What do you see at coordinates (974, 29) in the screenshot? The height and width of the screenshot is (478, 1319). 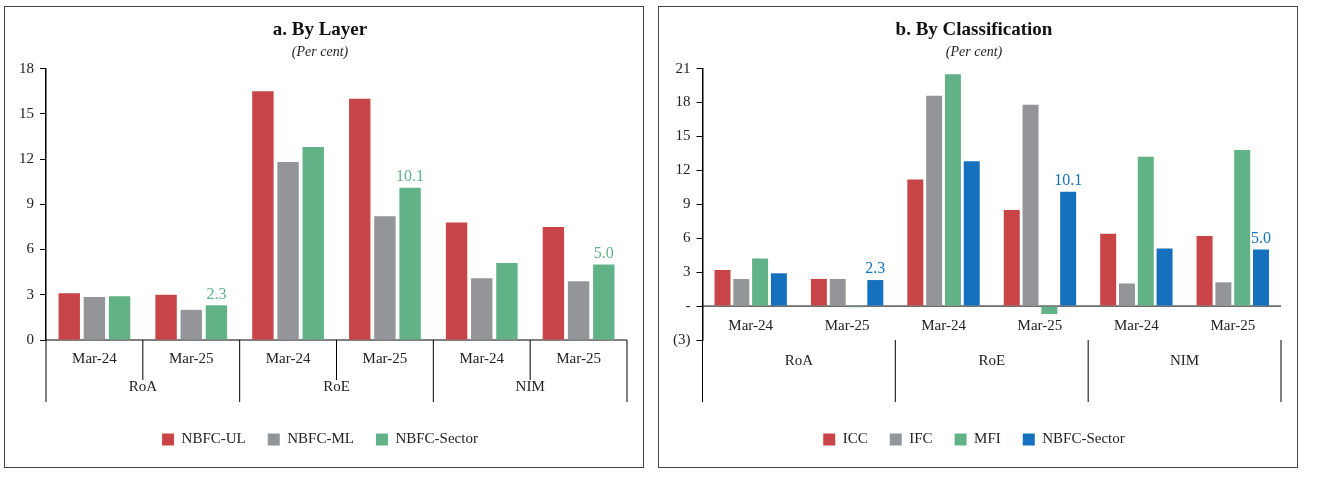 I see `chart-title: b. By Classification` at bounding box center [974, 29].